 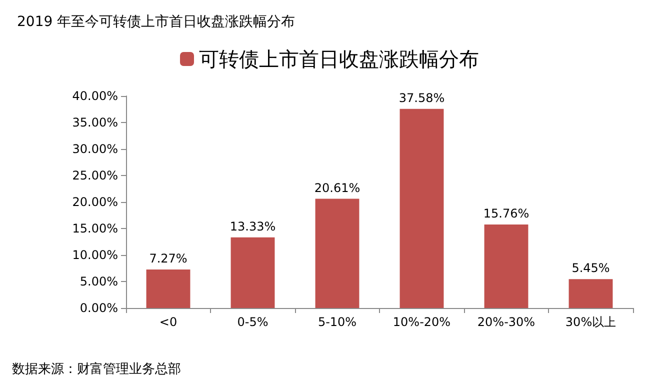 What do you see at coordinates (168, 258) in the screenshot?
I see `data-label: 7.27%` at bounding box center [168, 258].